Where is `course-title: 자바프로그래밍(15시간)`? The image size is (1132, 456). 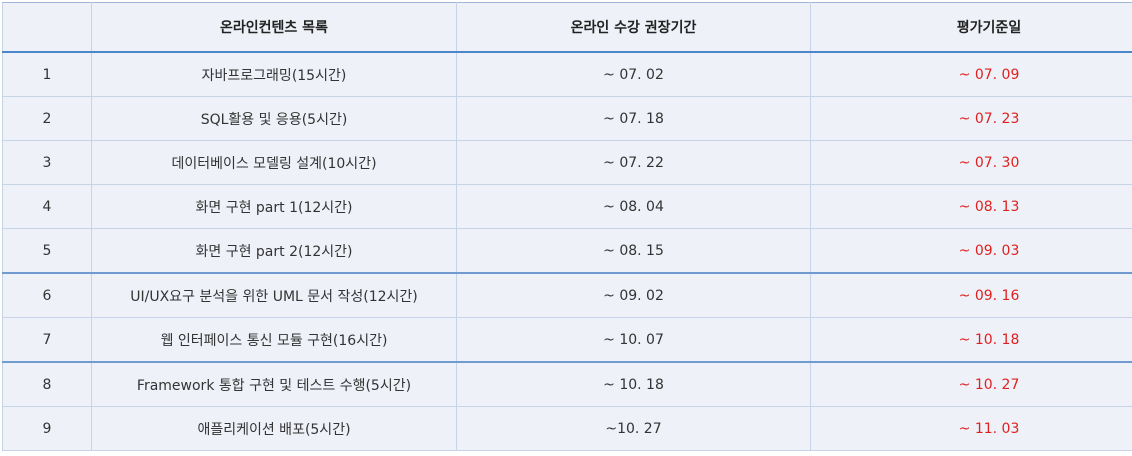
course-title: 자바프로그래밍(15시간) is located at coordinates (274, 74).